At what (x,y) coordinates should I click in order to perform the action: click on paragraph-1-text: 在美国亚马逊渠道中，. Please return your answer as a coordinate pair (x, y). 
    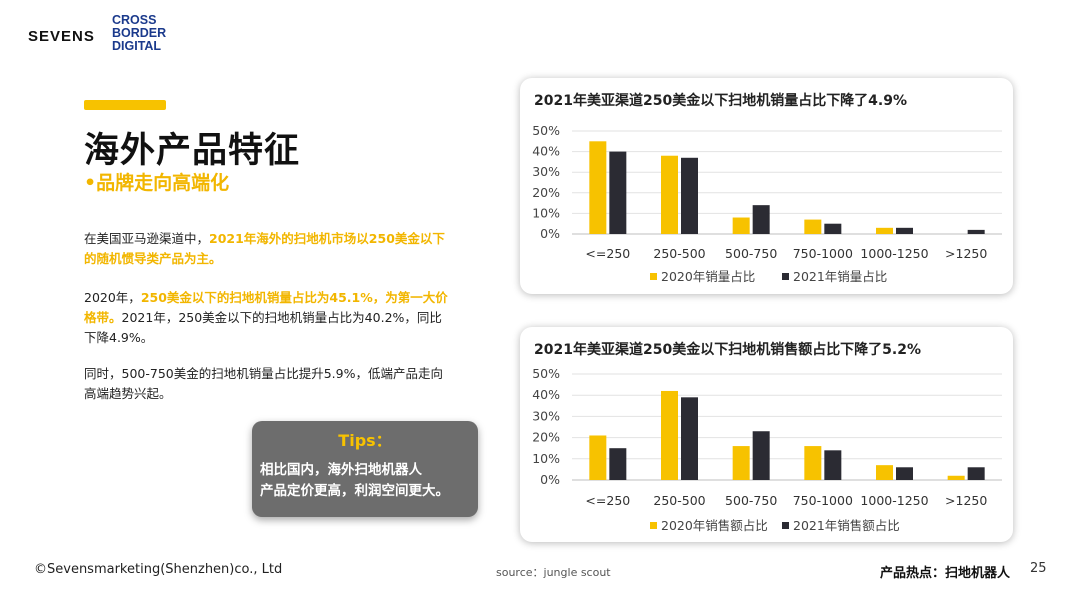
    Looking at the image, I should click on (147, 238).